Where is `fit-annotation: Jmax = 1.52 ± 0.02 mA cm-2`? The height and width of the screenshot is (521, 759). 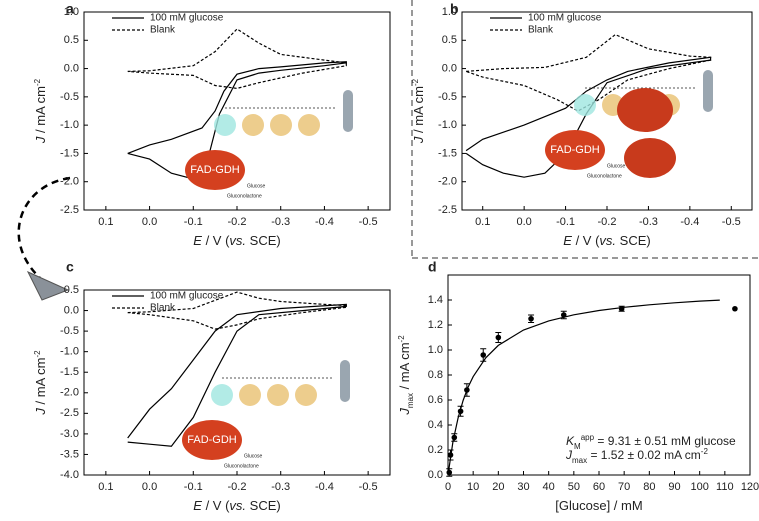
fit-annotation: Jmax = 1.52 ± 0.02 mA cm-2 is located at coordinates (636, 456).